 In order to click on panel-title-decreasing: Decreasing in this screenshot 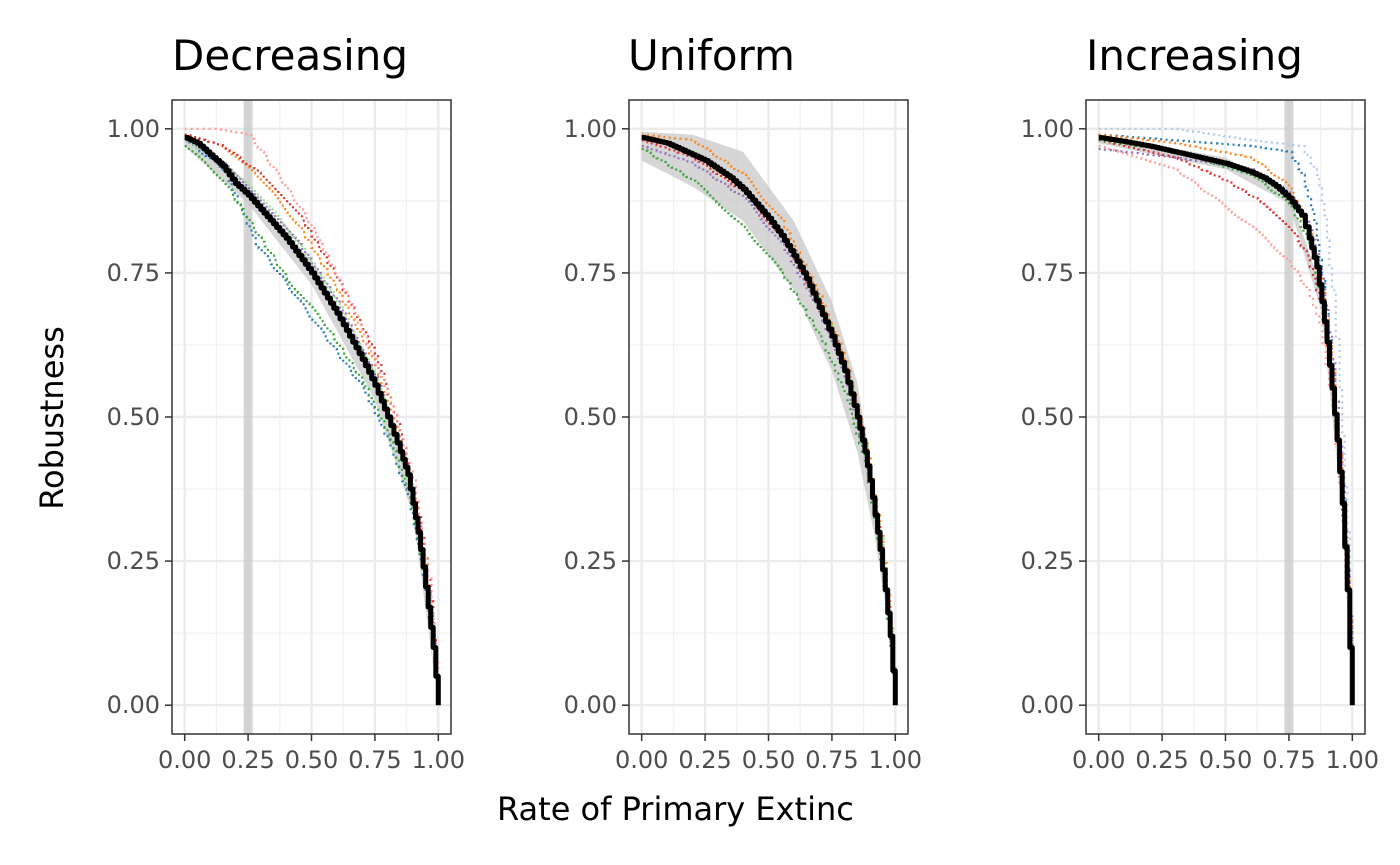, I will do `click(290, 55)`.